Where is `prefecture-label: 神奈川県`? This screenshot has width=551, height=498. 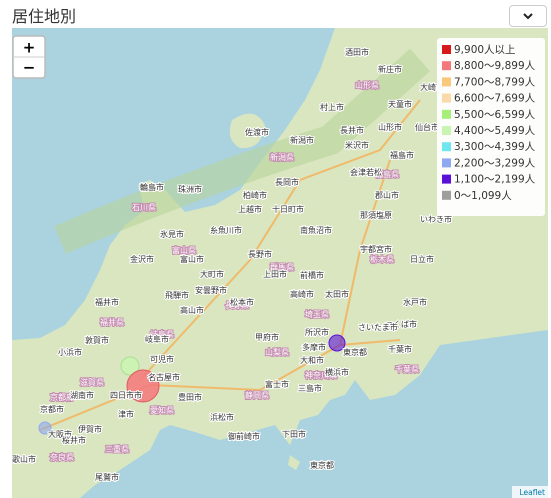 prefecture-label: 神奈川県 is located at coordinates (321, 375).